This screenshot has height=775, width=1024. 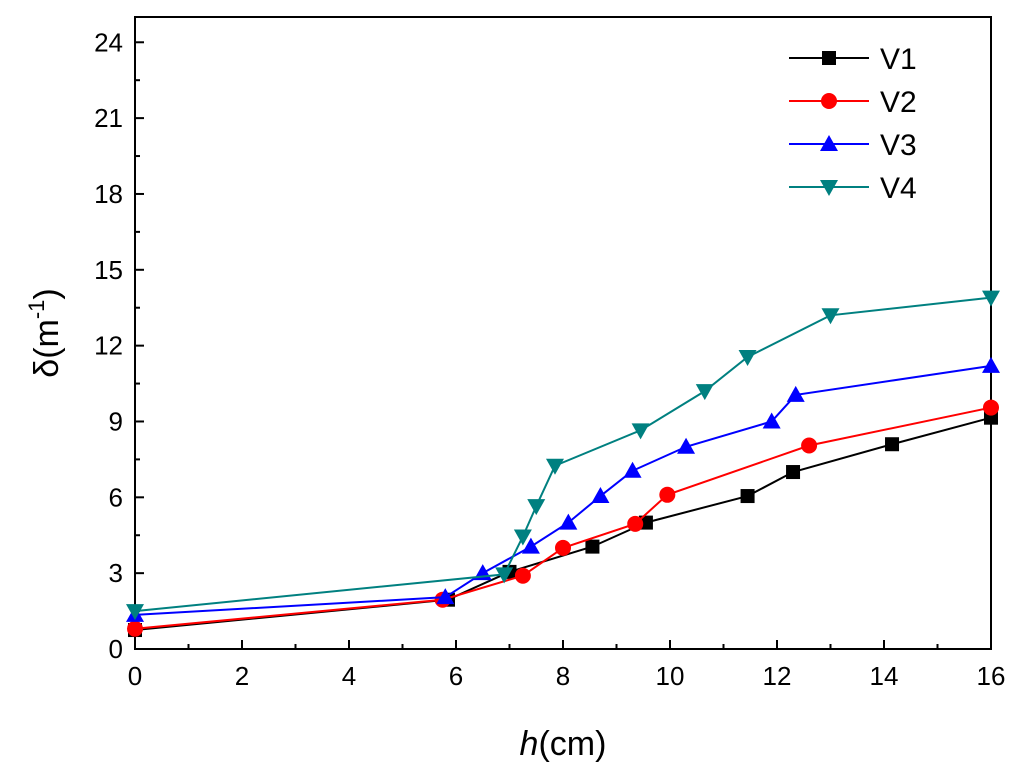 What do you see at coordinates (456, 676) in the screenshot?
I see `x-tick-label: 6` at bounding box center [456, 676].